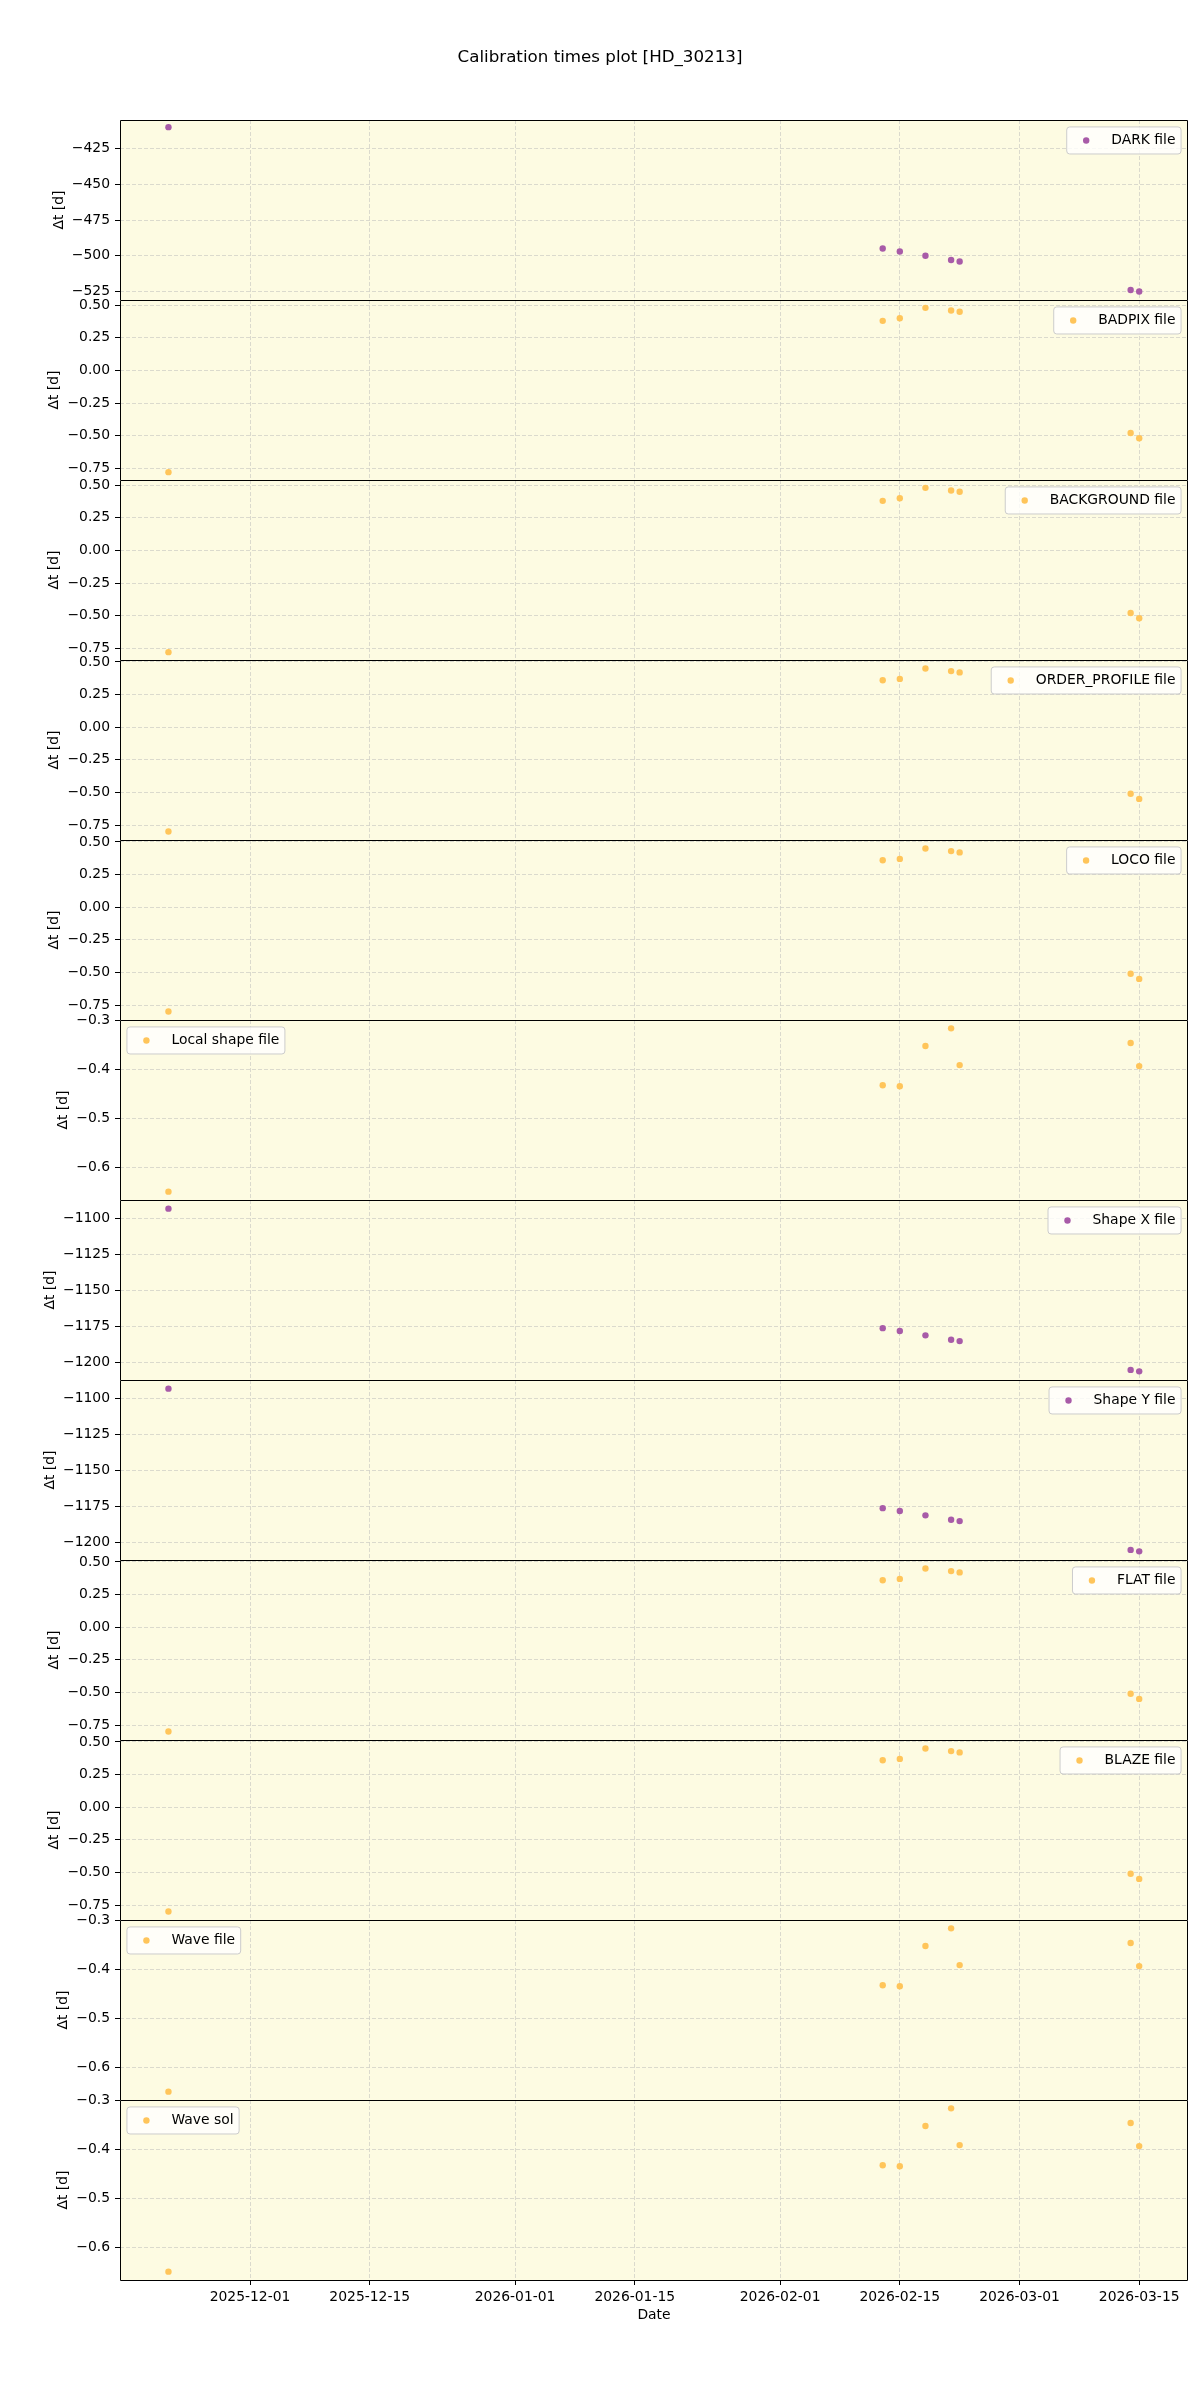 The image size is (1200, 2400). I want to click on x-tick-label: 2026-01-01, so click(515, 2295).